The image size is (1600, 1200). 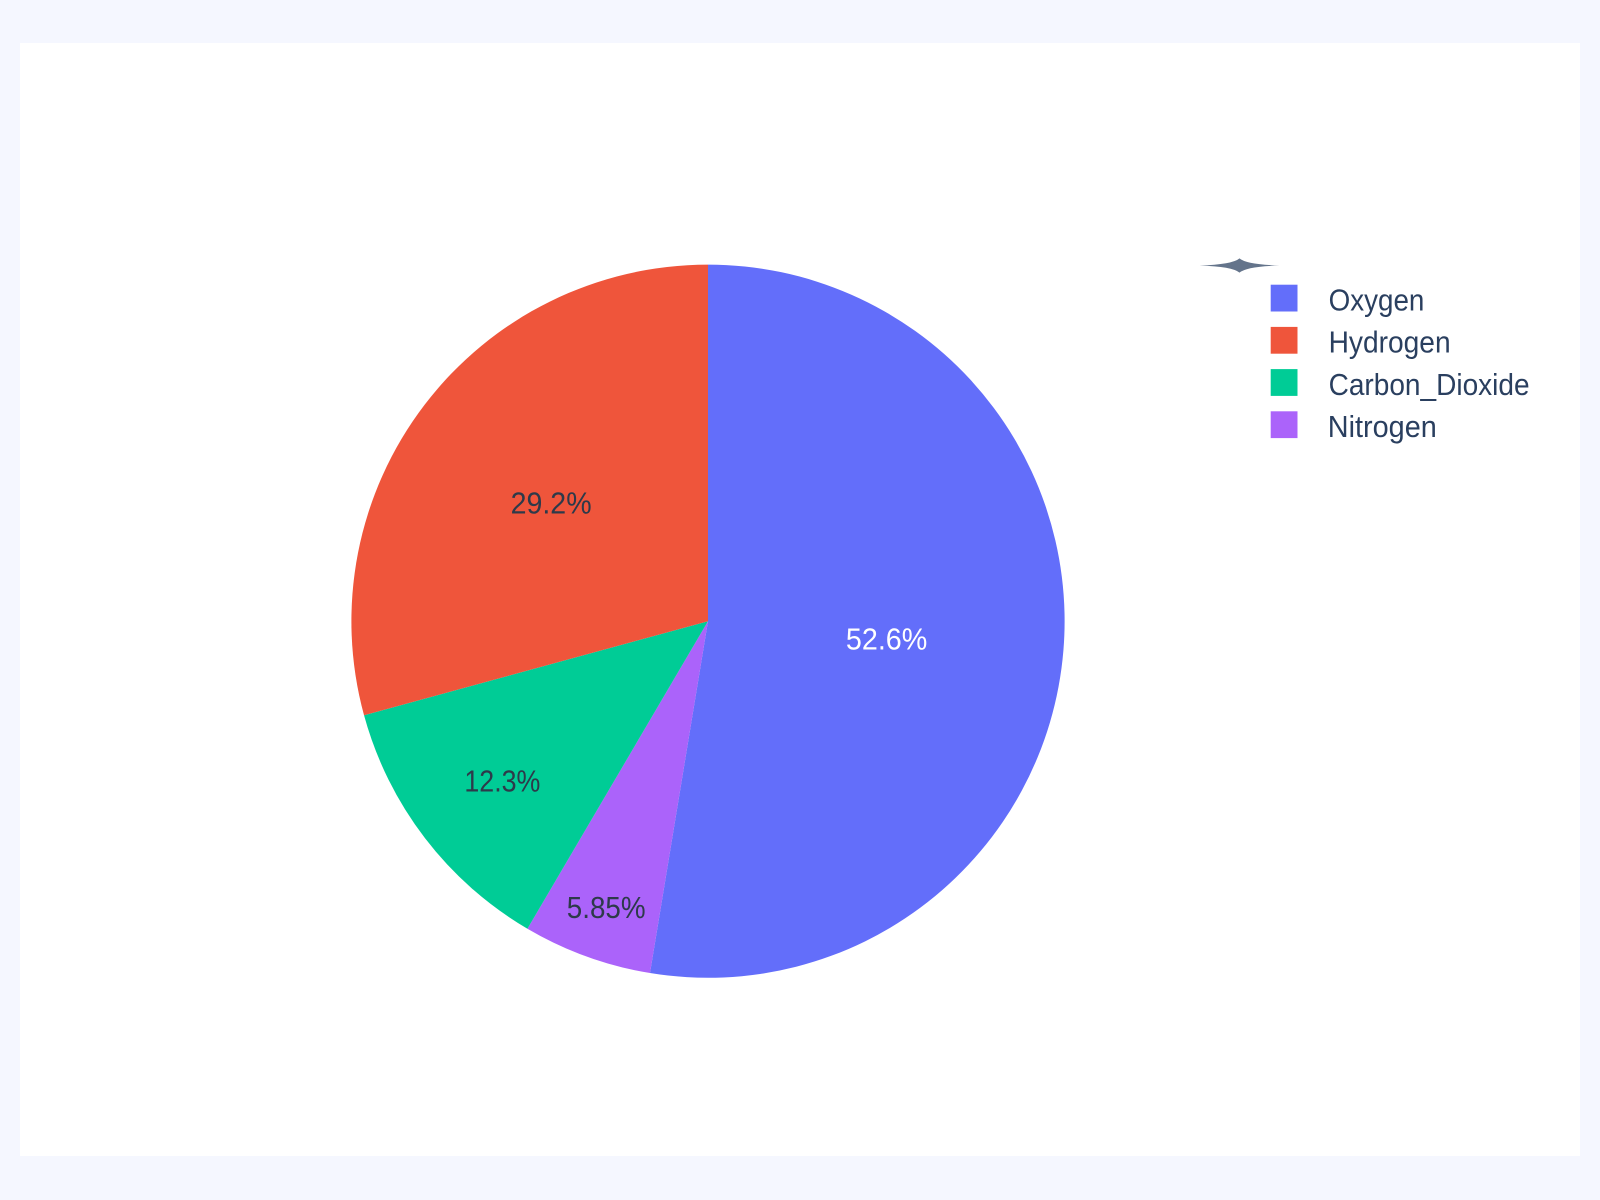 What do you see at coordinates (1377, 299) in the screenshot?
I see `svg-text: Oxygen` at bounding box center [1377, 299].